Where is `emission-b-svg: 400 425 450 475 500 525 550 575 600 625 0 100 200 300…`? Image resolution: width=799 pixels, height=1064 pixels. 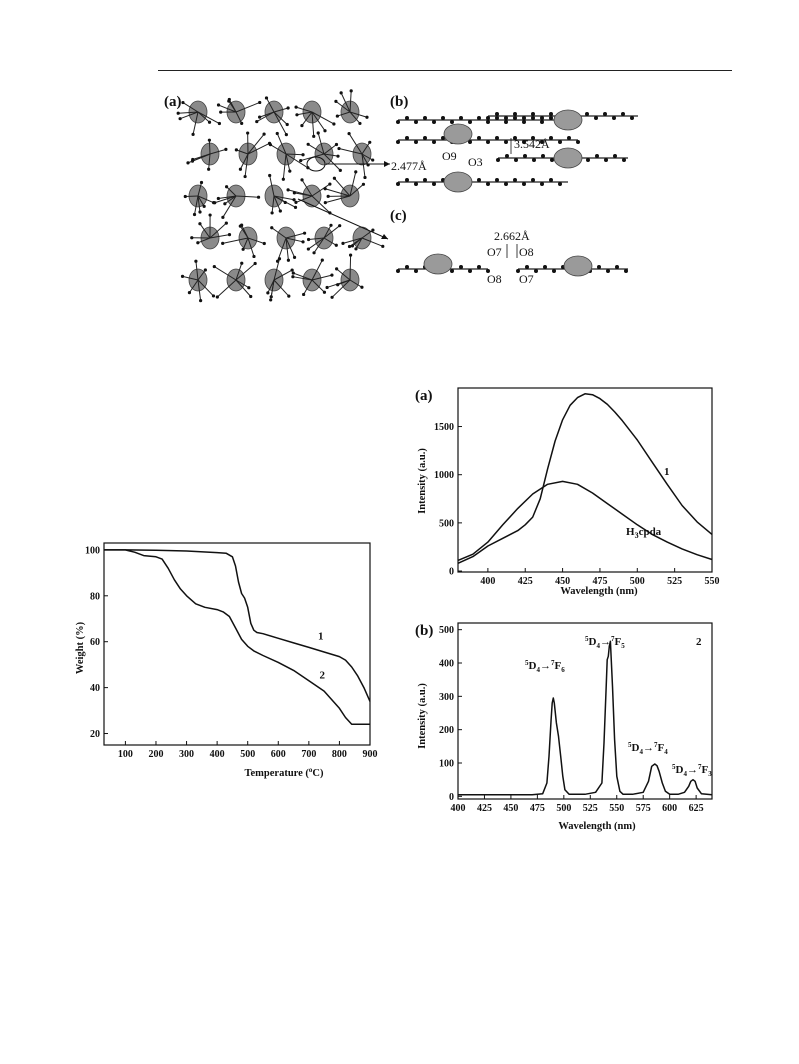 emission-b-svg: 400 425 450 475 500 525 550 575 600 625 0 100 200 300… is located at coordinates (564, 727).